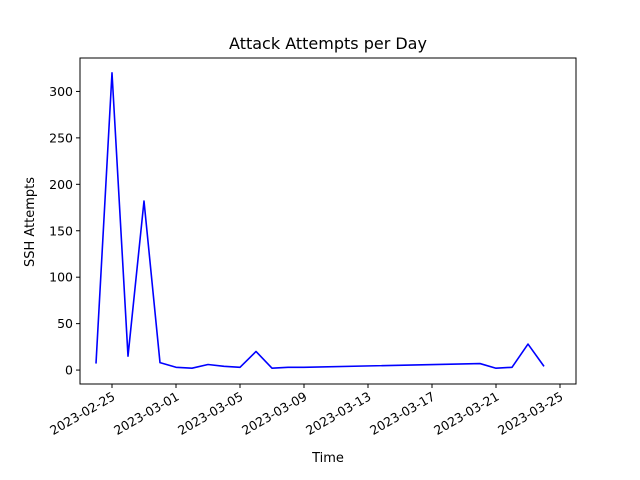 The image size is (640, 480). Describe the element at coordinates (61, 230) in the screenshot. I see `y-tick-label: 150` at that location.